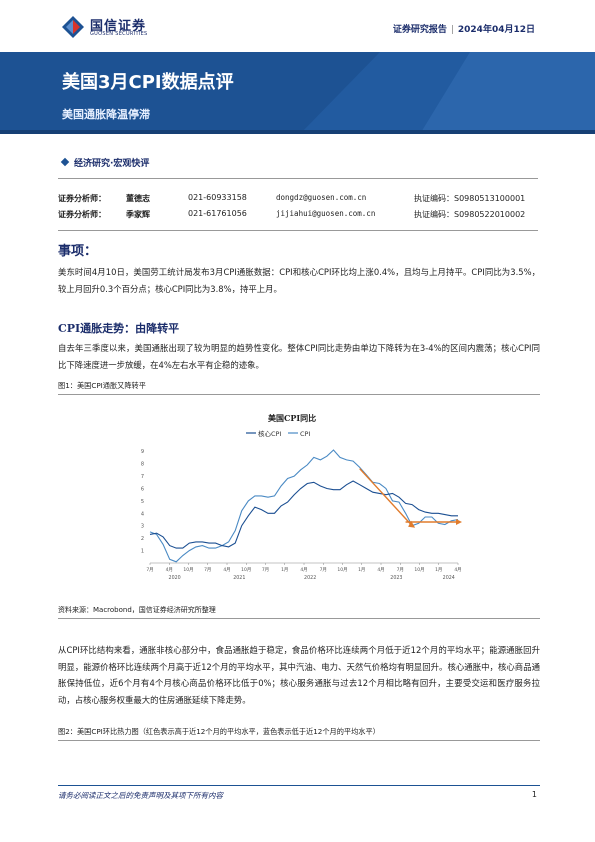  I want to click on report-category: 经济研究·宏观快评, so click(105, 162).